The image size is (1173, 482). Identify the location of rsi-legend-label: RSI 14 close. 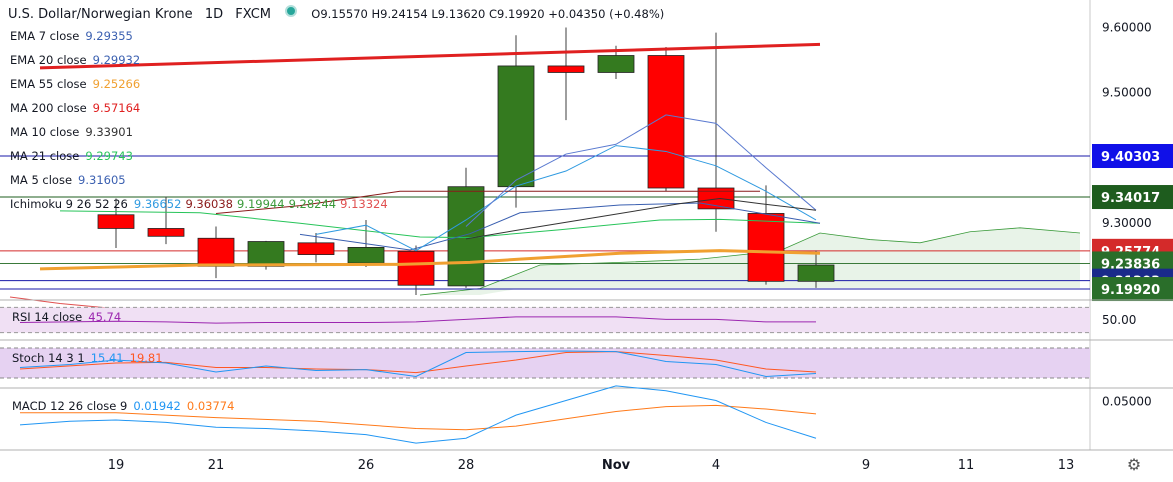
(47, 317).